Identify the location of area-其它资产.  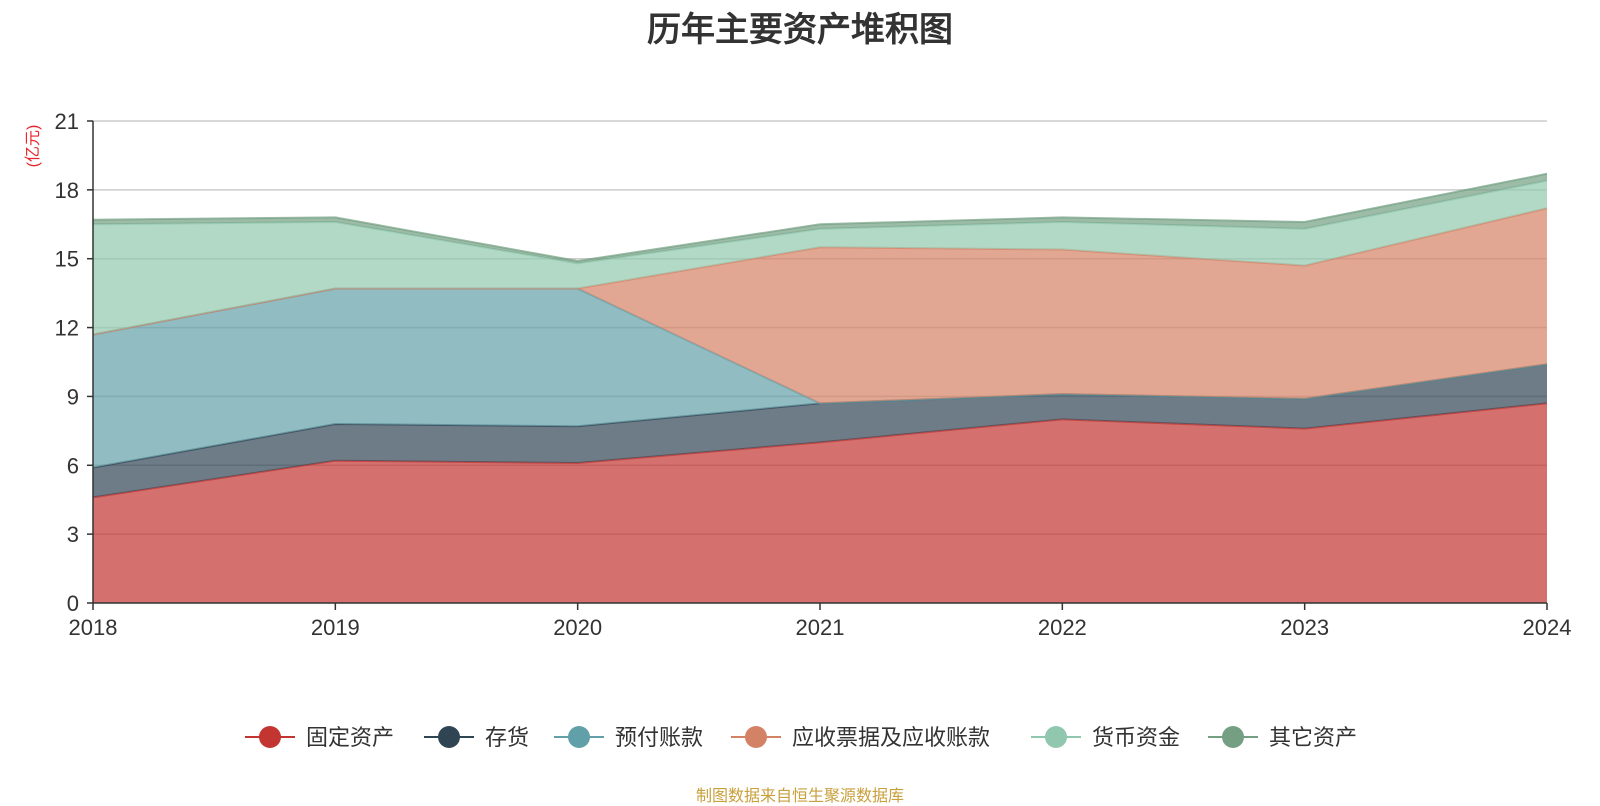
(820, 218).